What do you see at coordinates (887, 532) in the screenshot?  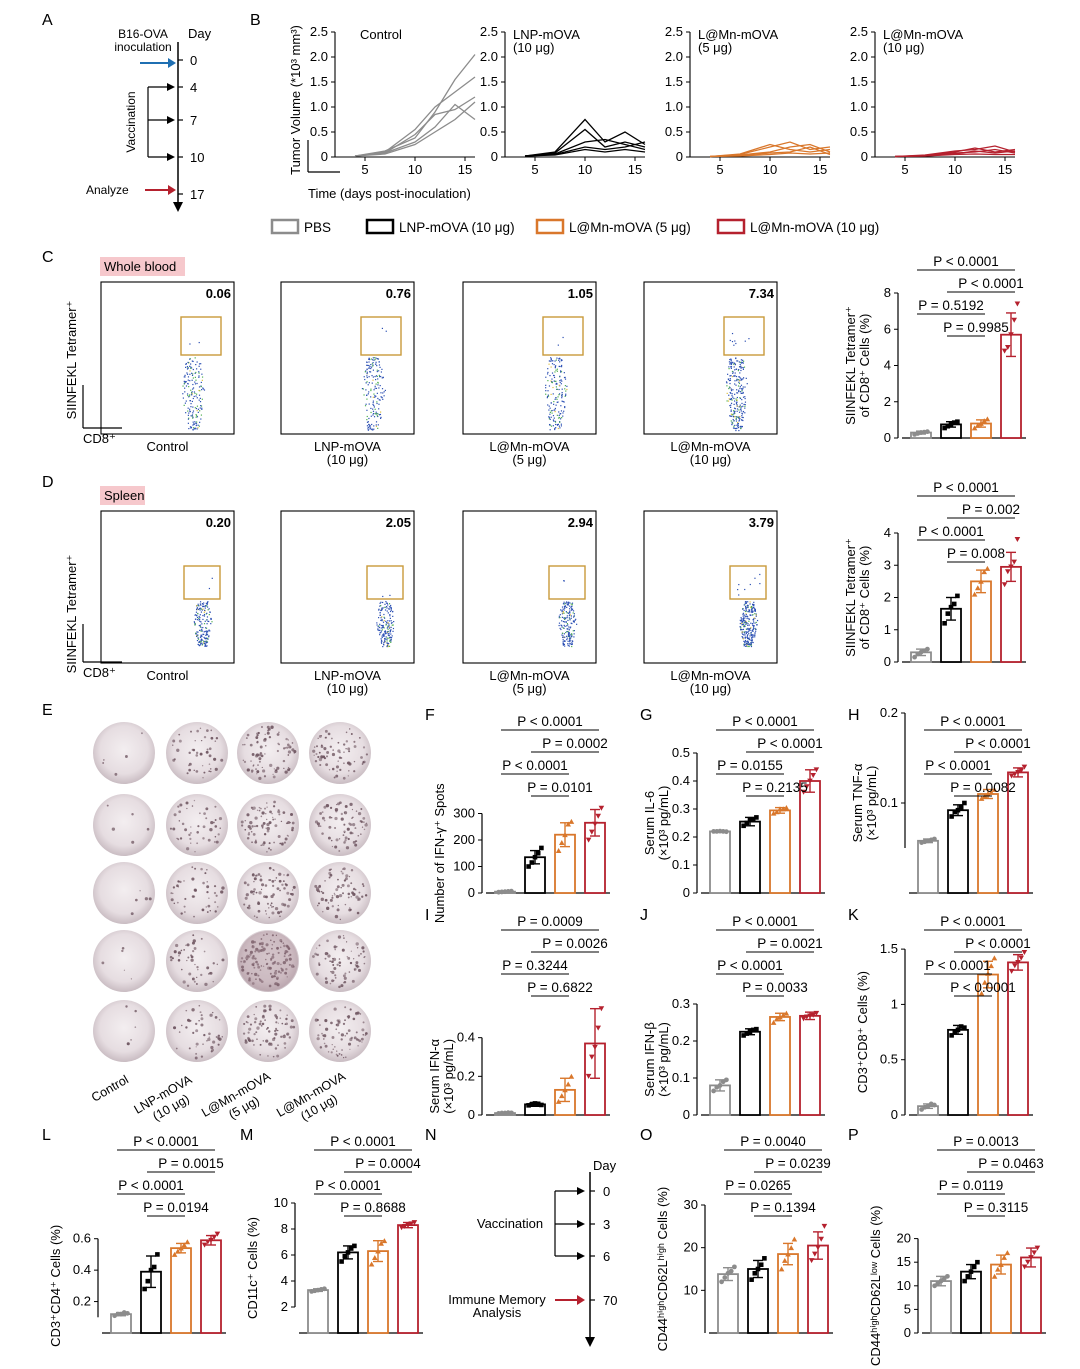 I see `y-tick-label: 4` at bounding box center [887, 532].